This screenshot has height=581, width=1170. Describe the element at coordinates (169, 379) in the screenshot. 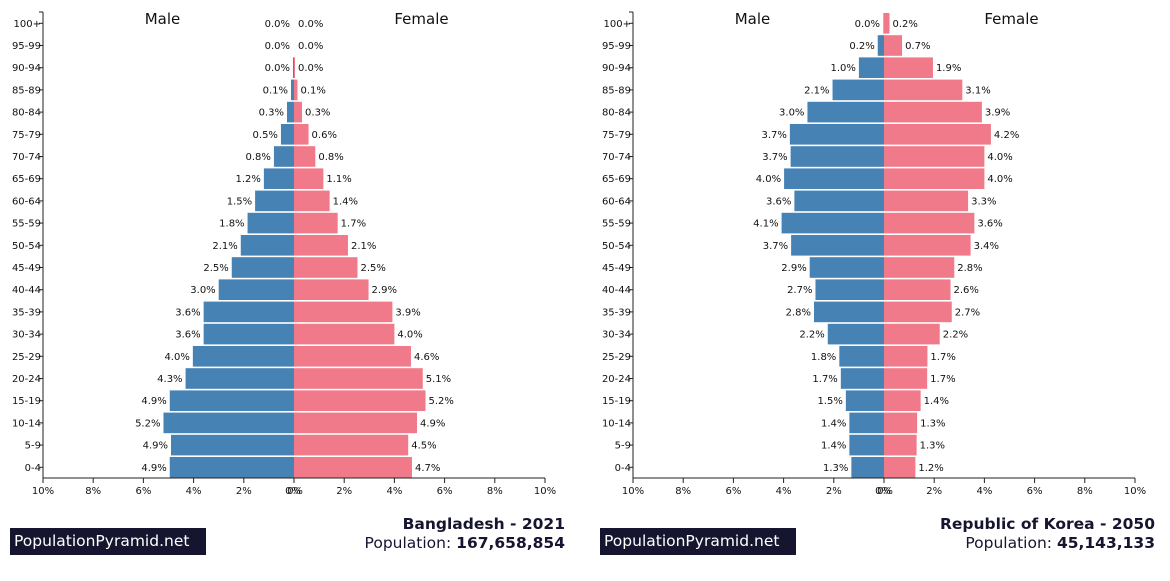

I see `male-value-label: 4.3%` at that location.